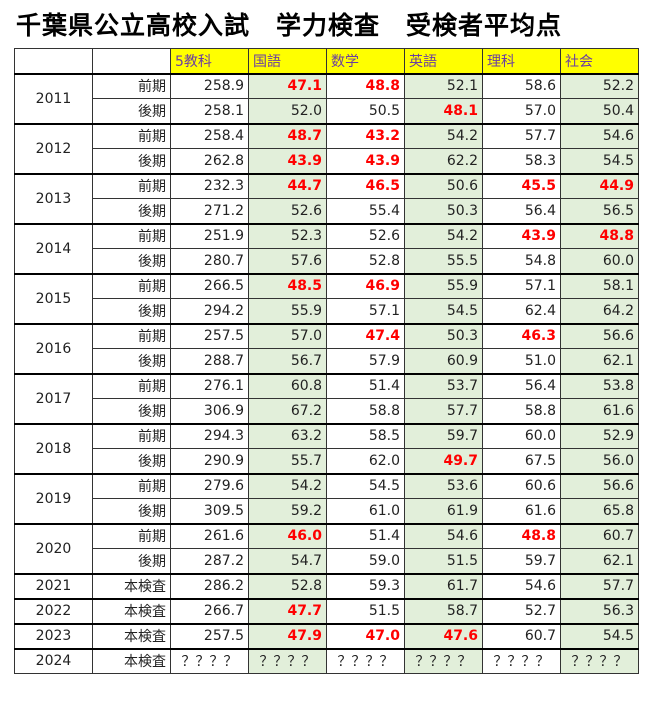 This screenshot has height=712, width=650. I want to click on table-row: 2022 本検査 266.7 47.7 51.5 58.7 52.7 56.3, so click(326, 610).